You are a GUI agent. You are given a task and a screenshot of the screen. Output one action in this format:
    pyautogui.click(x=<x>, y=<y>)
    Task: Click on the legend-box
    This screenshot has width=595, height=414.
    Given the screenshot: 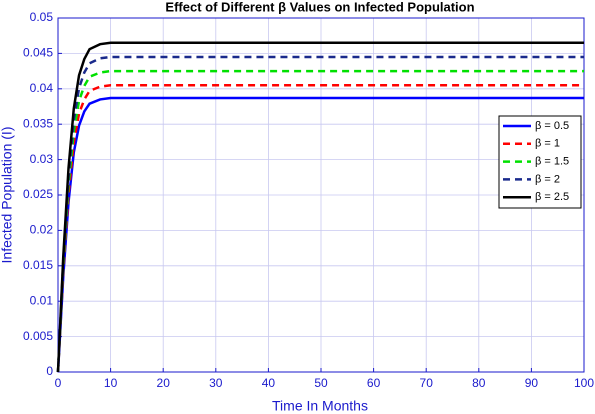 What is the action you would take?
    pyautogui.click(x=540, y=162)
    